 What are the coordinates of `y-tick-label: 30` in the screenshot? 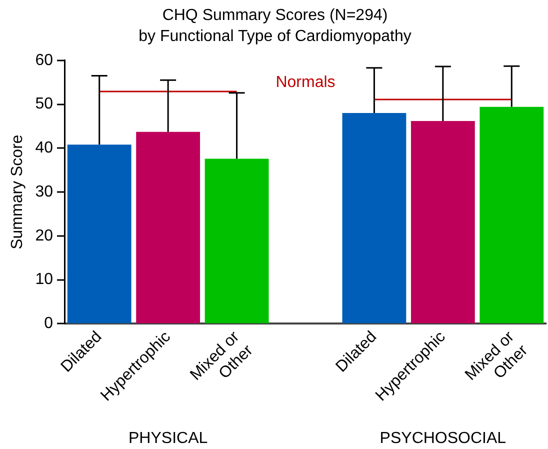 It's located at (44, 191).